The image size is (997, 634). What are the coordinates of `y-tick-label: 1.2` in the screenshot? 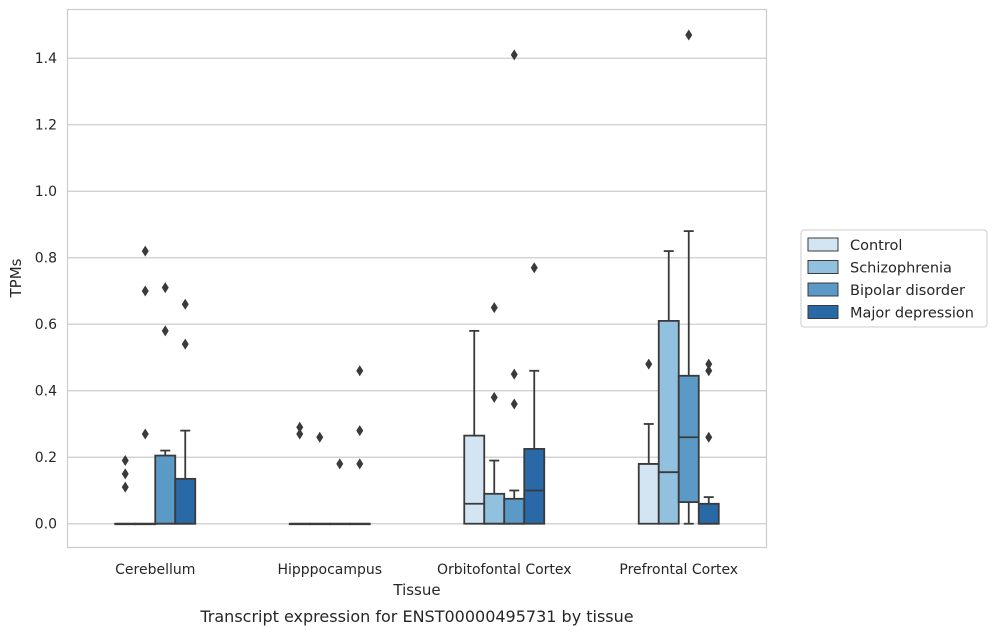 It's located at (46, 126).